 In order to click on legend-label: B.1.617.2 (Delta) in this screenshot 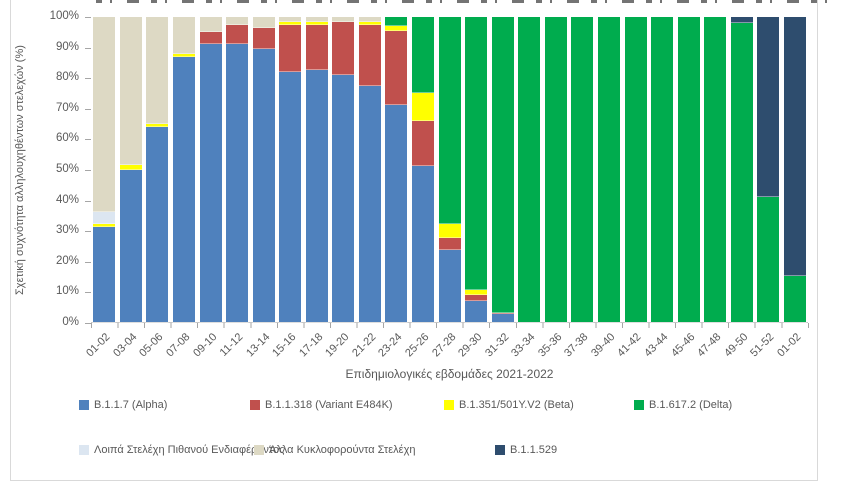, I will do `click(691, 405)`.